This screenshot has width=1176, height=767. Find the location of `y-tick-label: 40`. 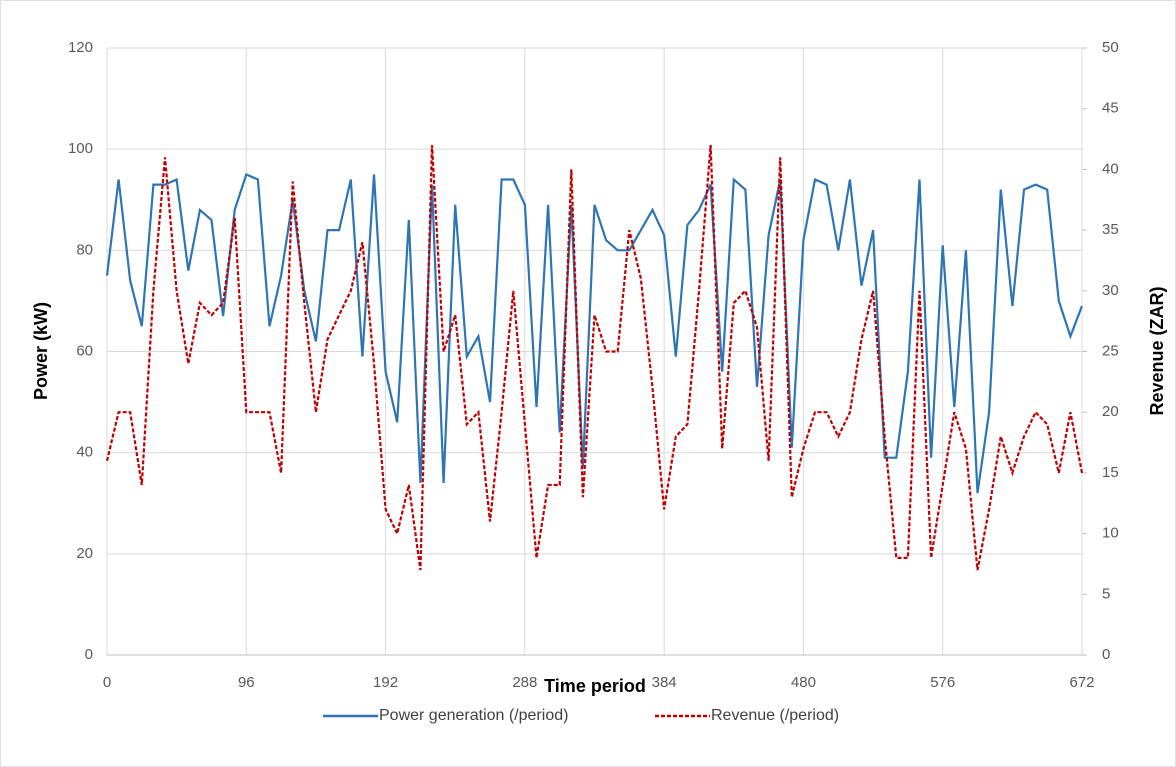

y-tick-label: 40 is located at coordinates (84, 452).